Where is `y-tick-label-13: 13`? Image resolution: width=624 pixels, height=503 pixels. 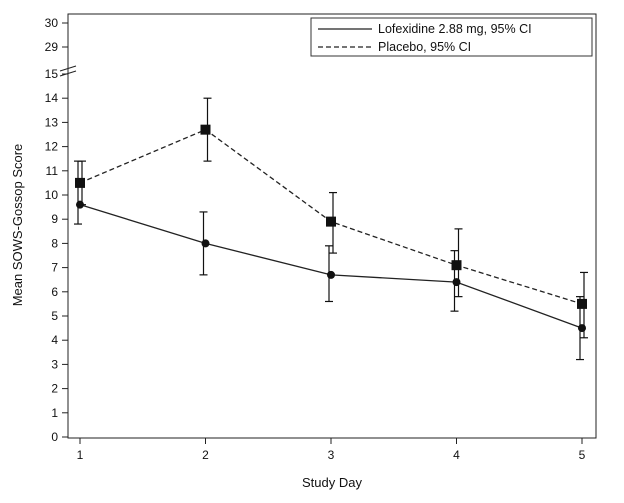 y-tick-label-13: 13 is located at coordinates (52, 122).